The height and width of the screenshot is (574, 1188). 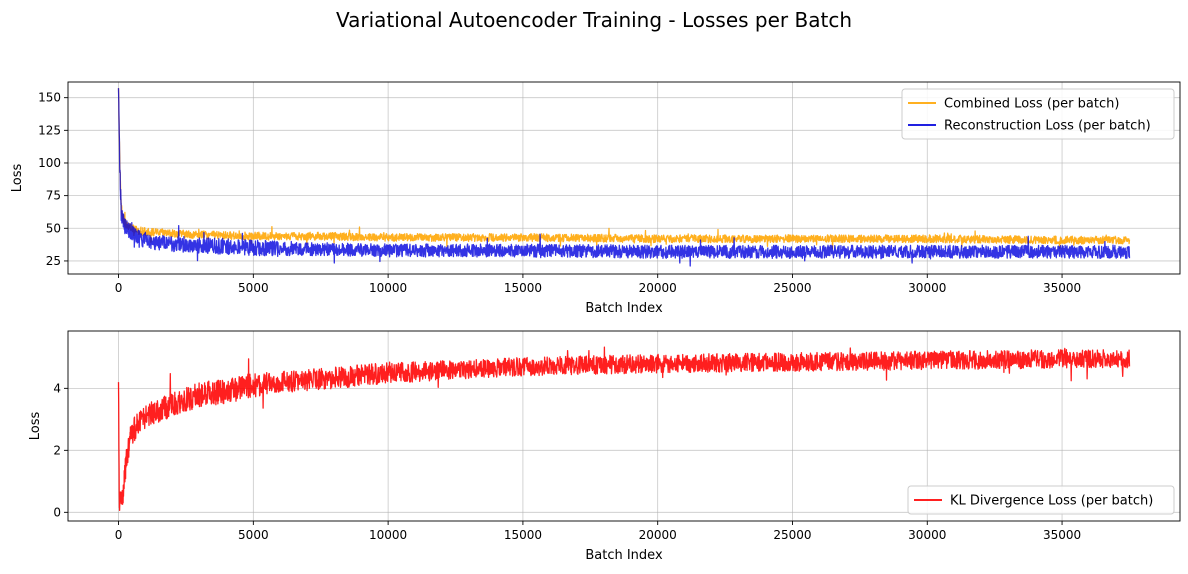 I want to click on legend-entry-label: Reconstruction Loss (per batch), so click(x=1047, y=126).